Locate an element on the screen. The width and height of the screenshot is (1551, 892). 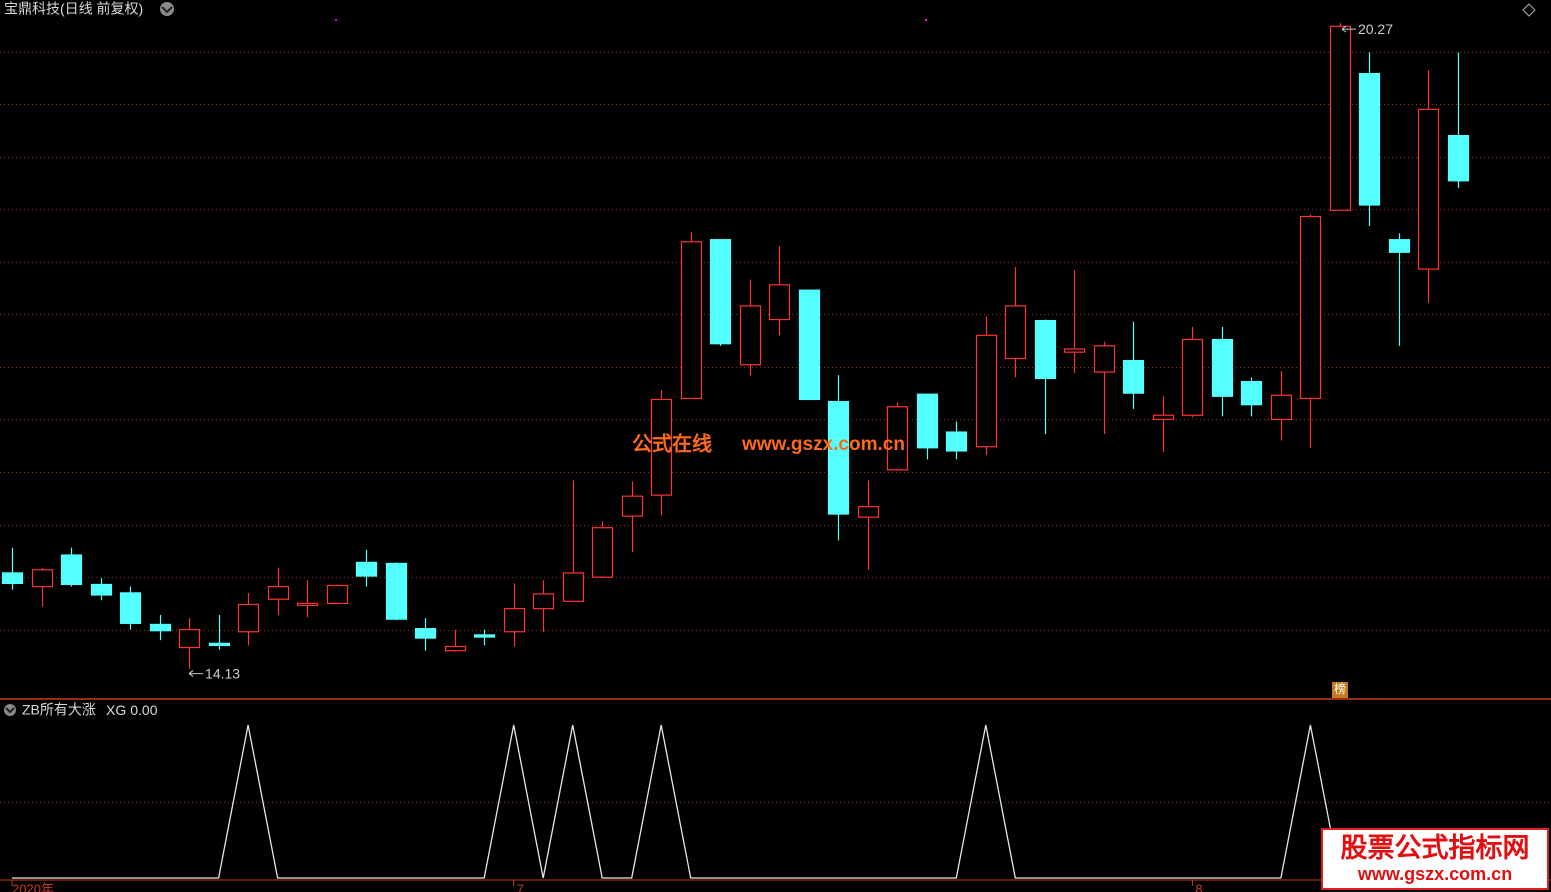
watermark-url: www.gszx.com.cn is located at coordinates (823, 444).